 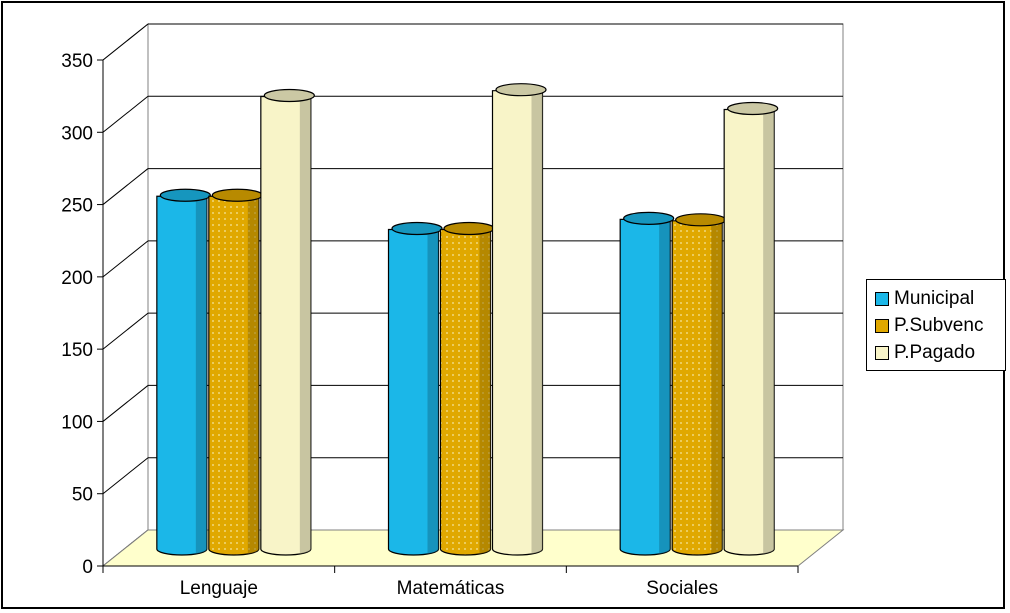 I want to click on y-tick-label: 150, so click(x=77, y=350).